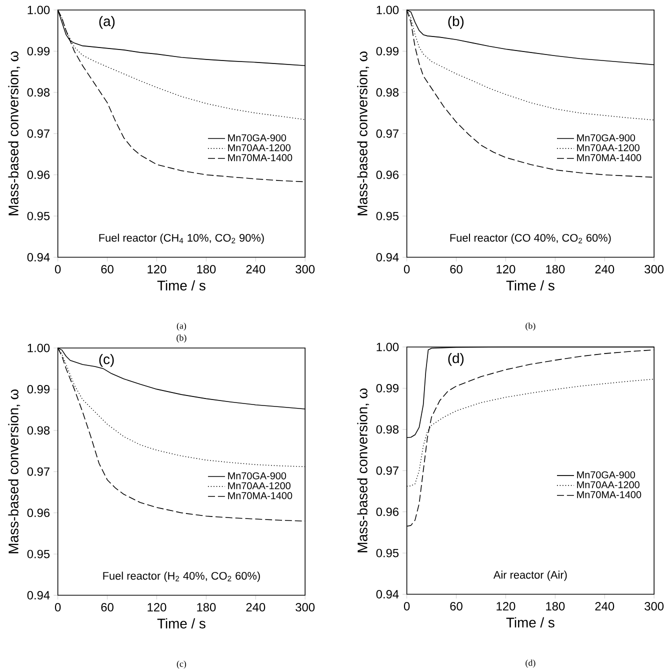 This screenshot has width=670, height=672. I want to click on text: (d), so click(531, 664).